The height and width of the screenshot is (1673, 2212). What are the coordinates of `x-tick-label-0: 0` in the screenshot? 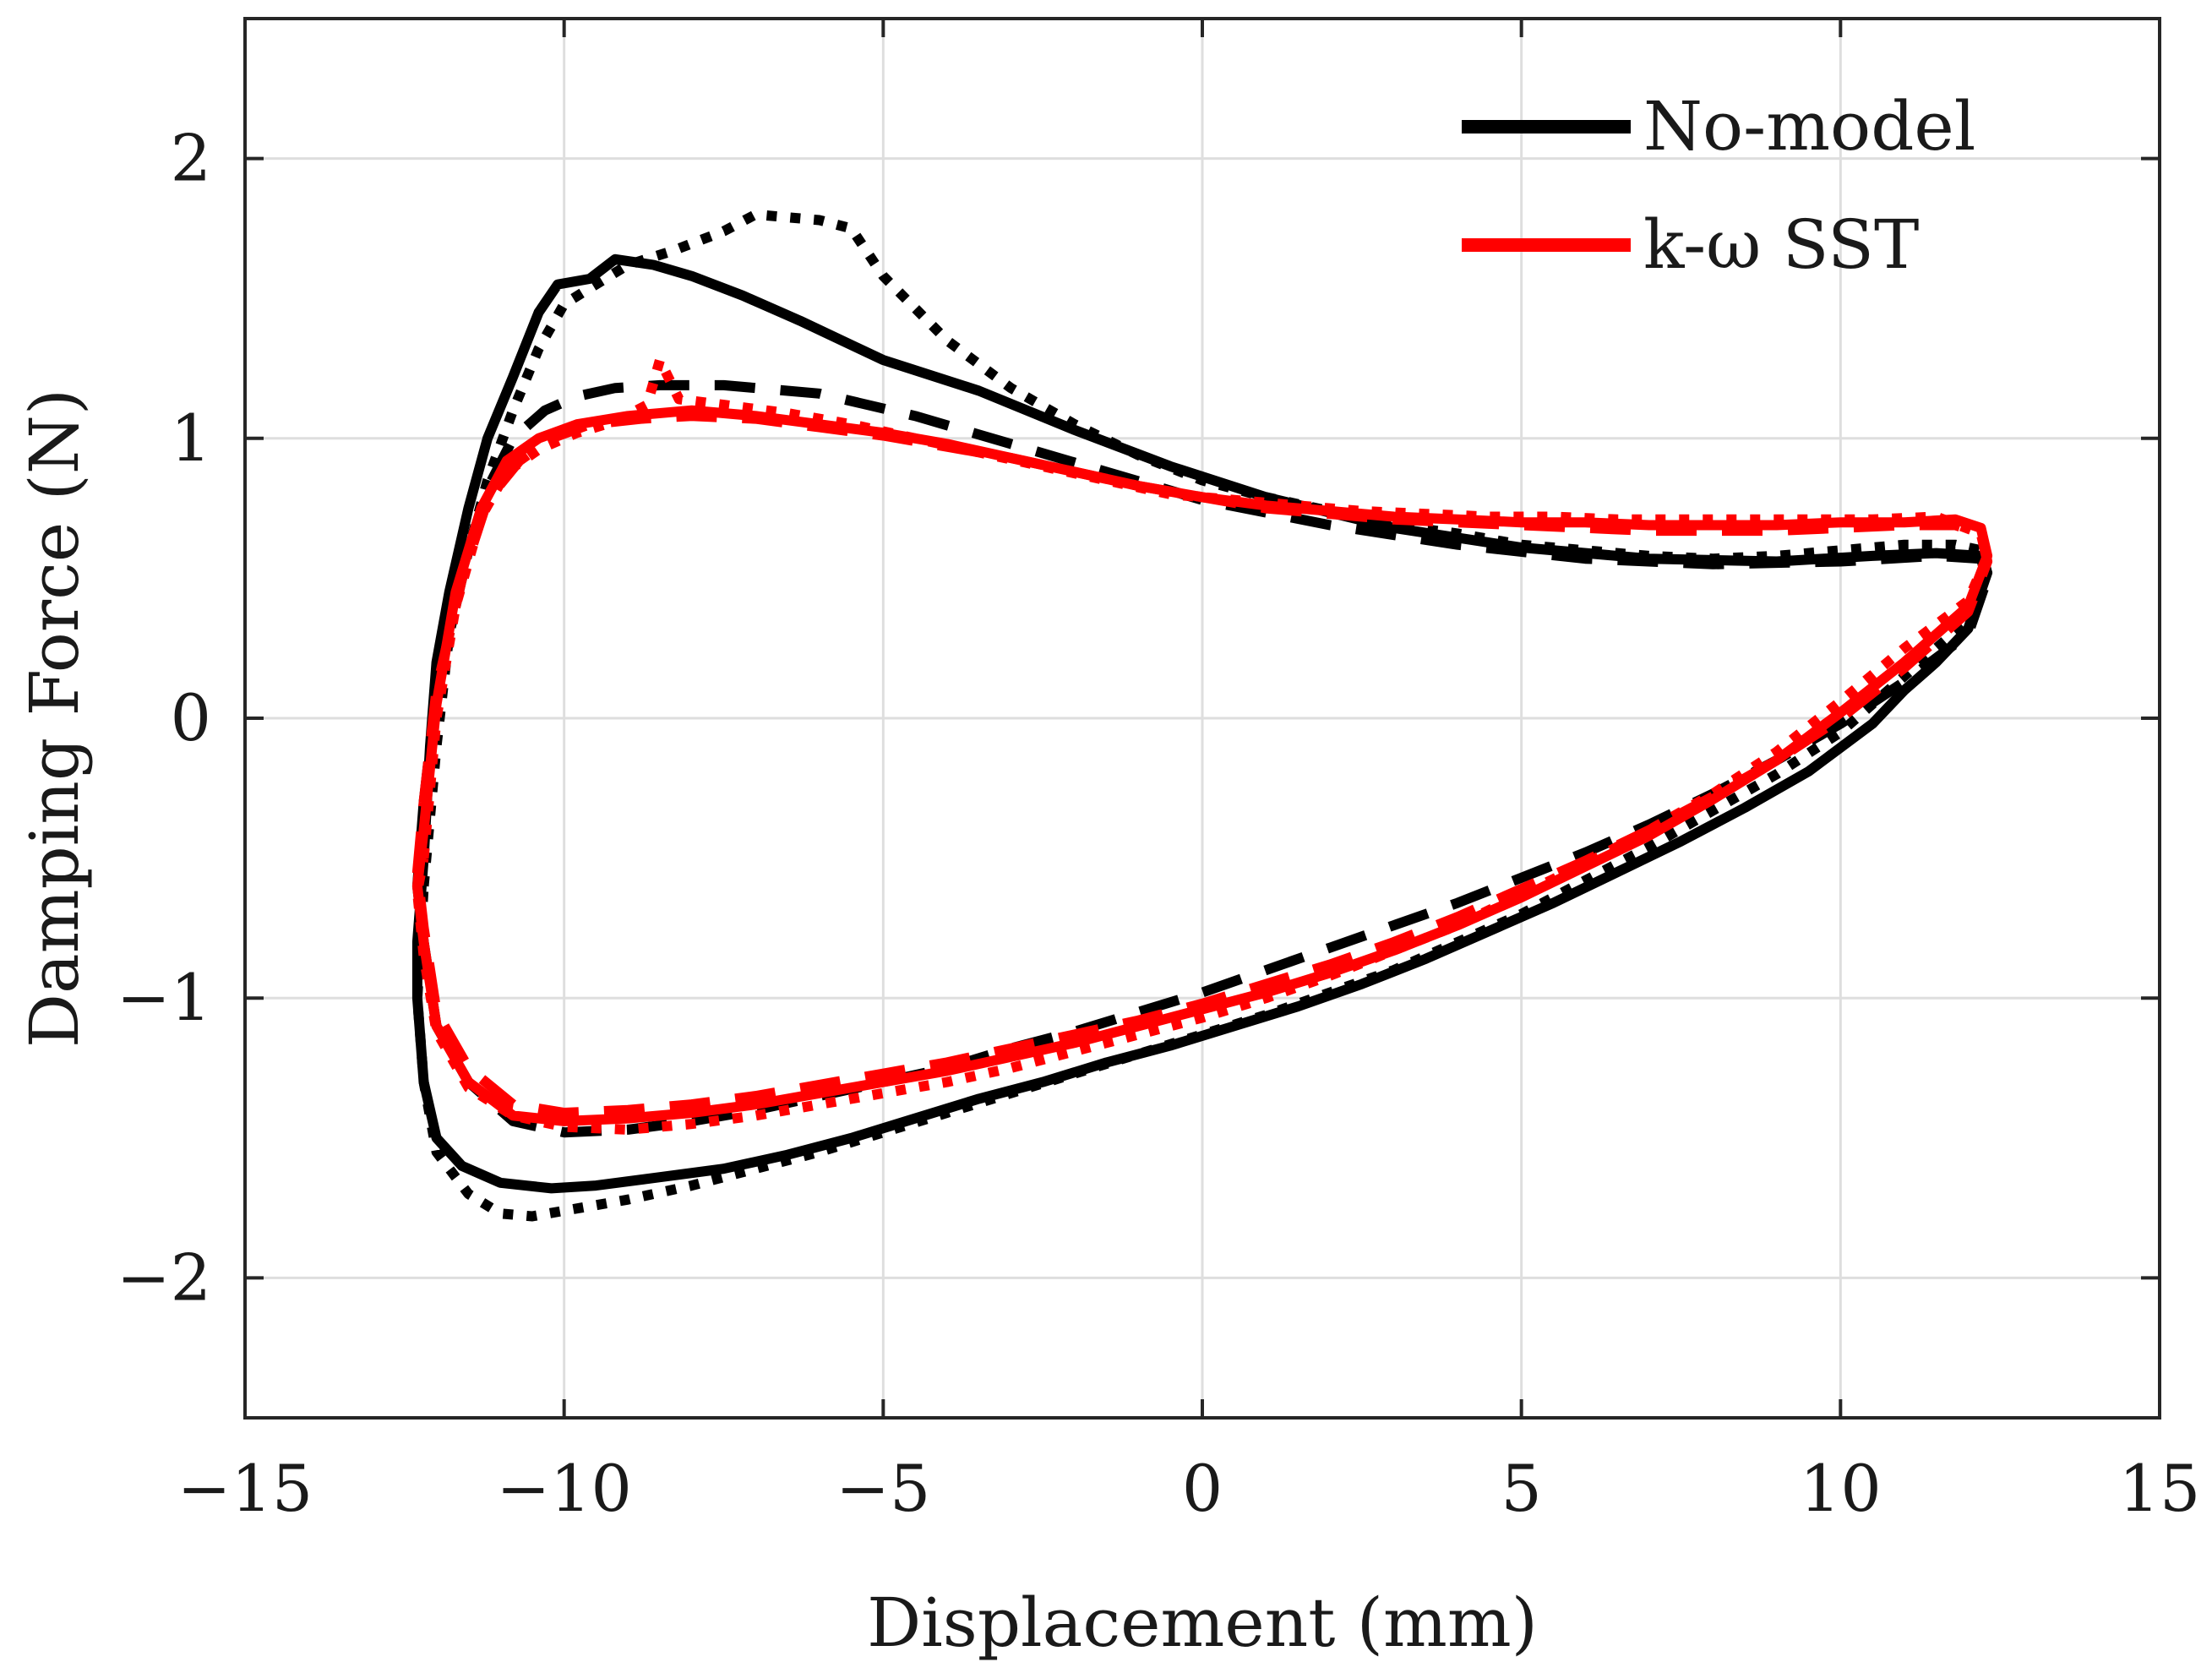 It's located at (1203, 1488).